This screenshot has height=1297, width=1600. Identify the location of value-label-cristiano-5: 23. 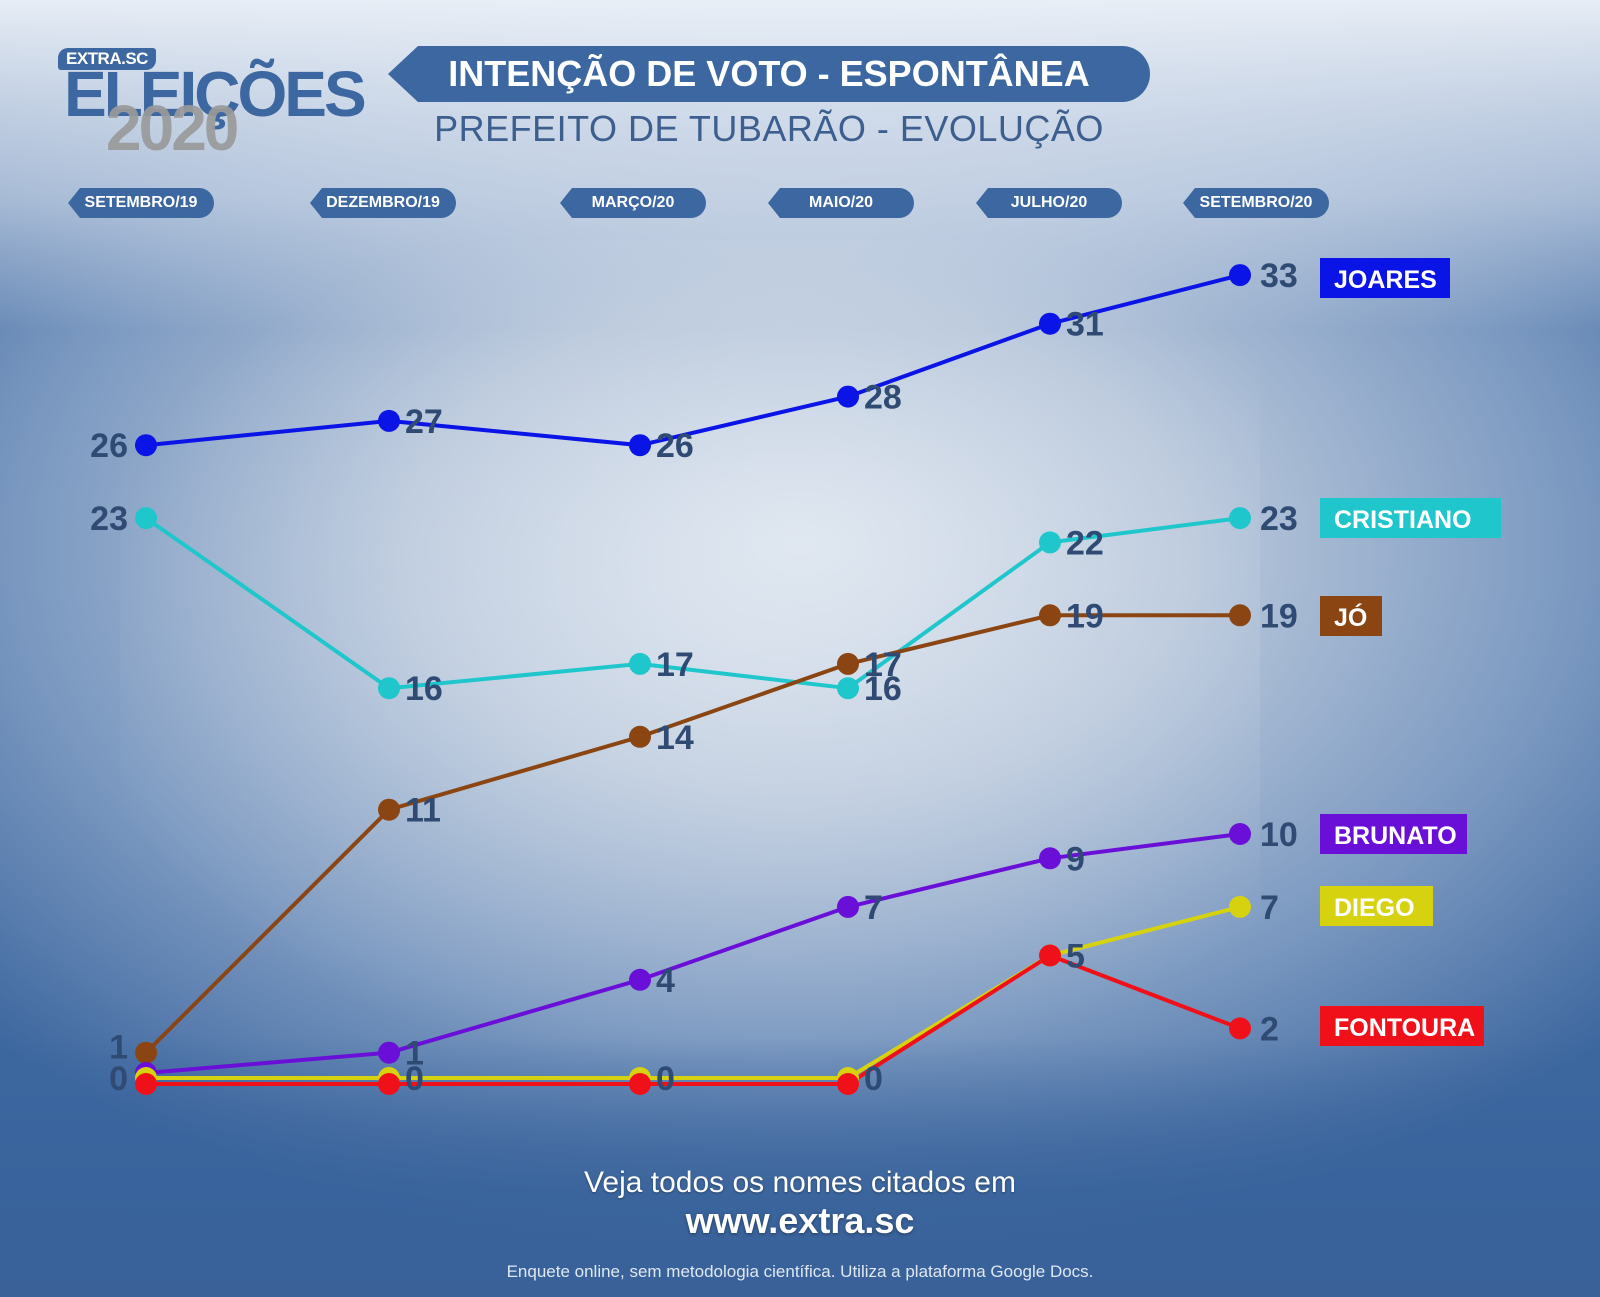
(1279, 519).